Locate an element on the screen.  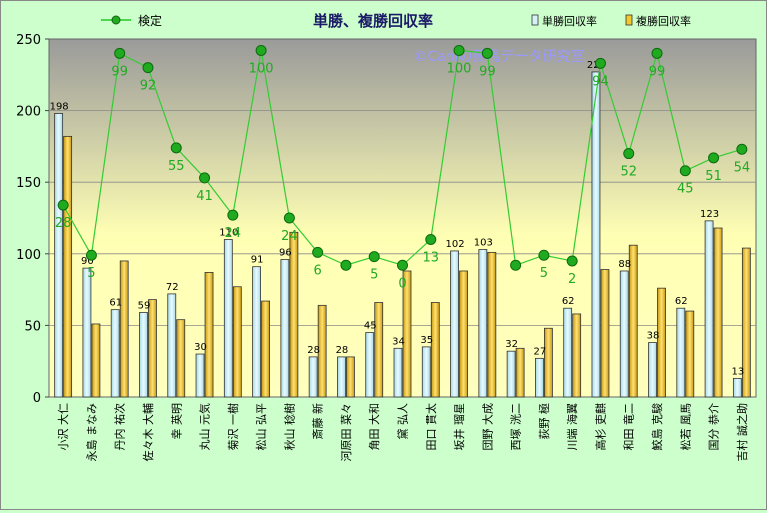
x-tick-label: 斎藤 新 is located at coordinates (318, 421).